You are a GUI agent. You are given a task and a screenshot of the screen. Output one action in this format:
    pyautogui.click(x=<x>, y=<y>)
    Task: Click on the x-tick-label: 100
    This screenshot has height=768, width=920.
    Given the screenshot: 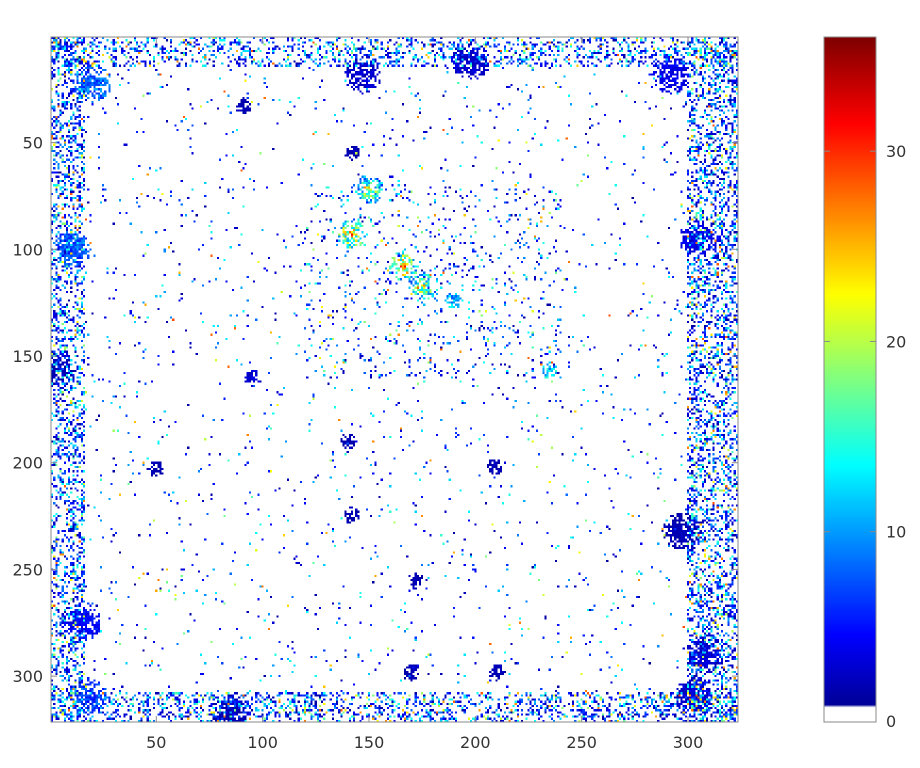 What is the action you would take?
    pyautogui.click(x=262, y=742)
    